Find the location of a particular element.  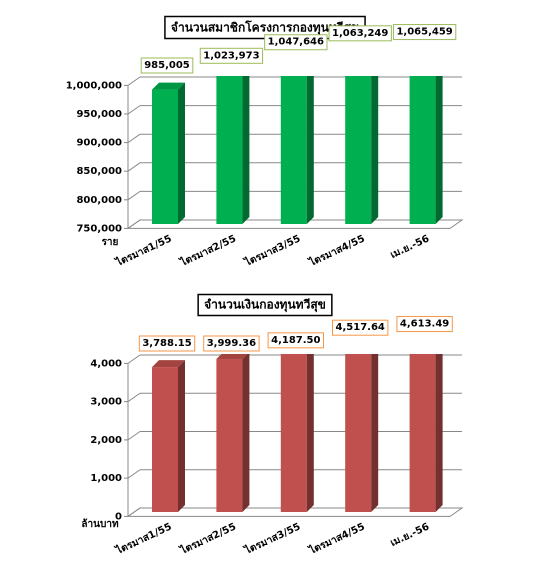

value-label: 3,788.15 is located at coordinates (166, 343).